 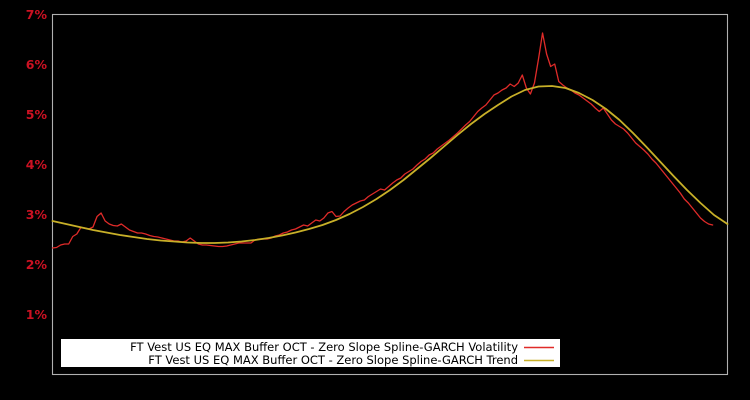 I want to click on y-tick-label-2pct: 2%, so click(x=37, y=264).